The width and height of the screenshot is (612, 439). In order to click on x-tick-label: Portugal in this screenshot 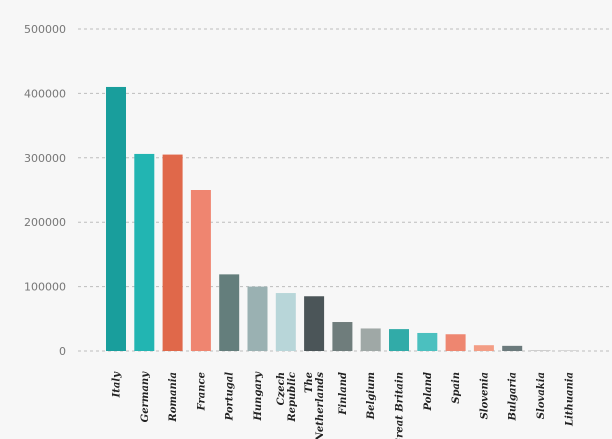, I will do `click(230, 397)`.